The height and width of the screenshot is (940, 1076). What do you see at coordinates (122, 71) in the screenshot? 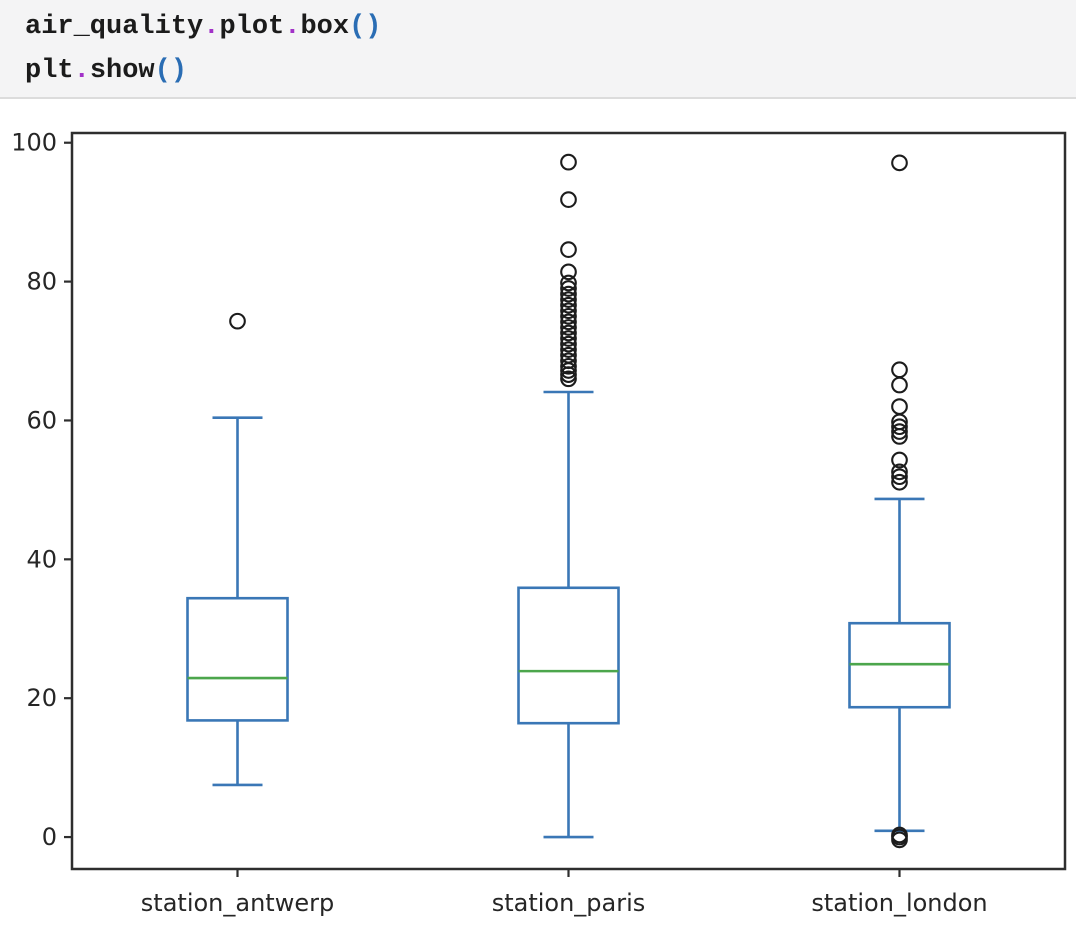
I see `code-token: show` at bounding box center [122, 71].